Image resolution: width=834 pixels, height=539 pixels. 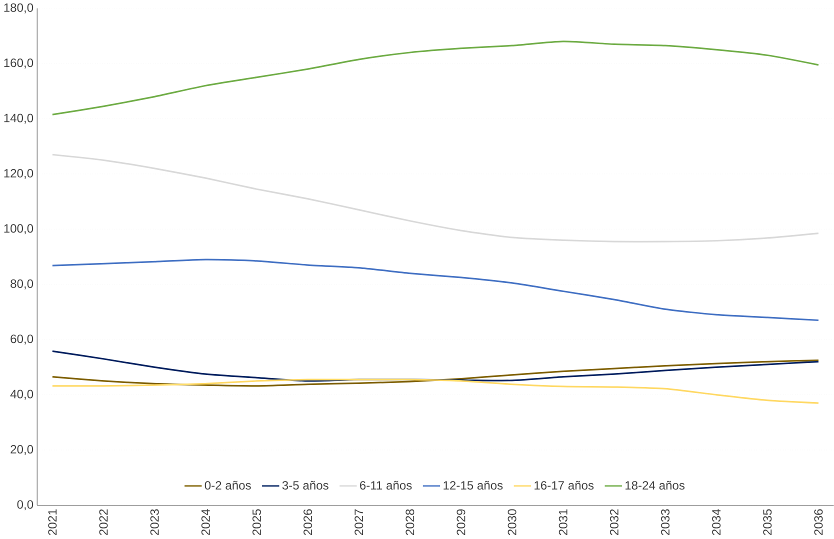 What do you see at coordinates (410, 522) in the screenshot?
I see `x-tick-label: 2028` at bounding box center [410, 522].